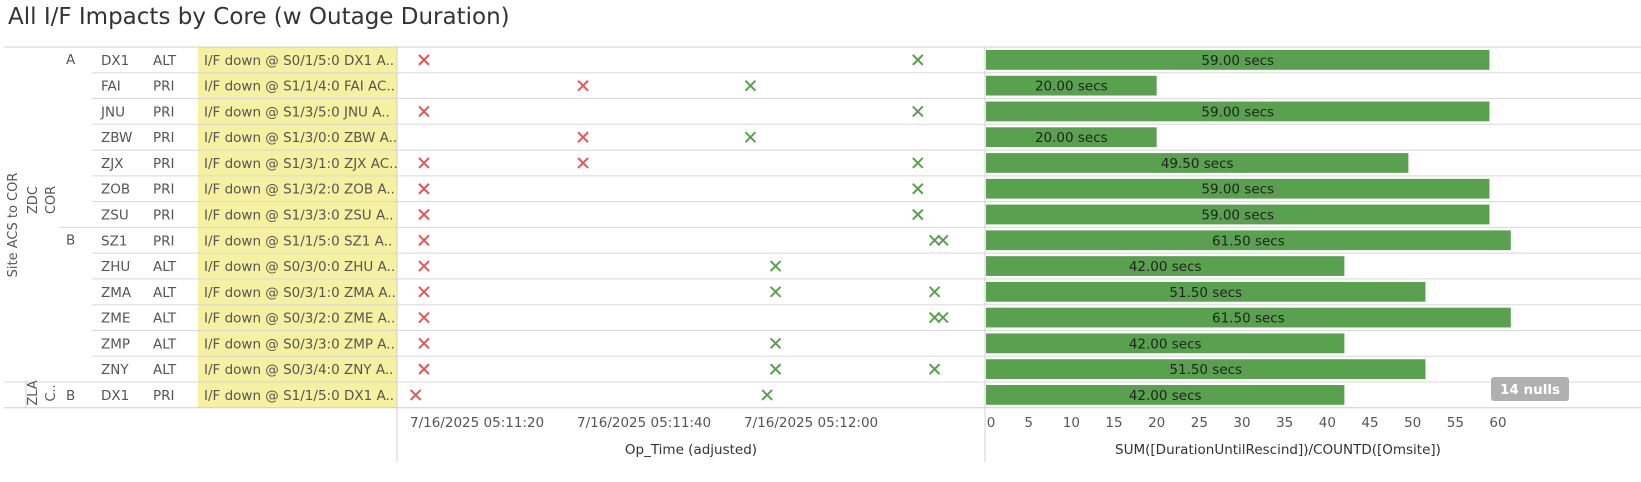 This screenshot has height=482, width=1641. Describe the element at coordinates (1284, 423) in the screenshot. I see `bar-x-tick-label: 35` at that location.